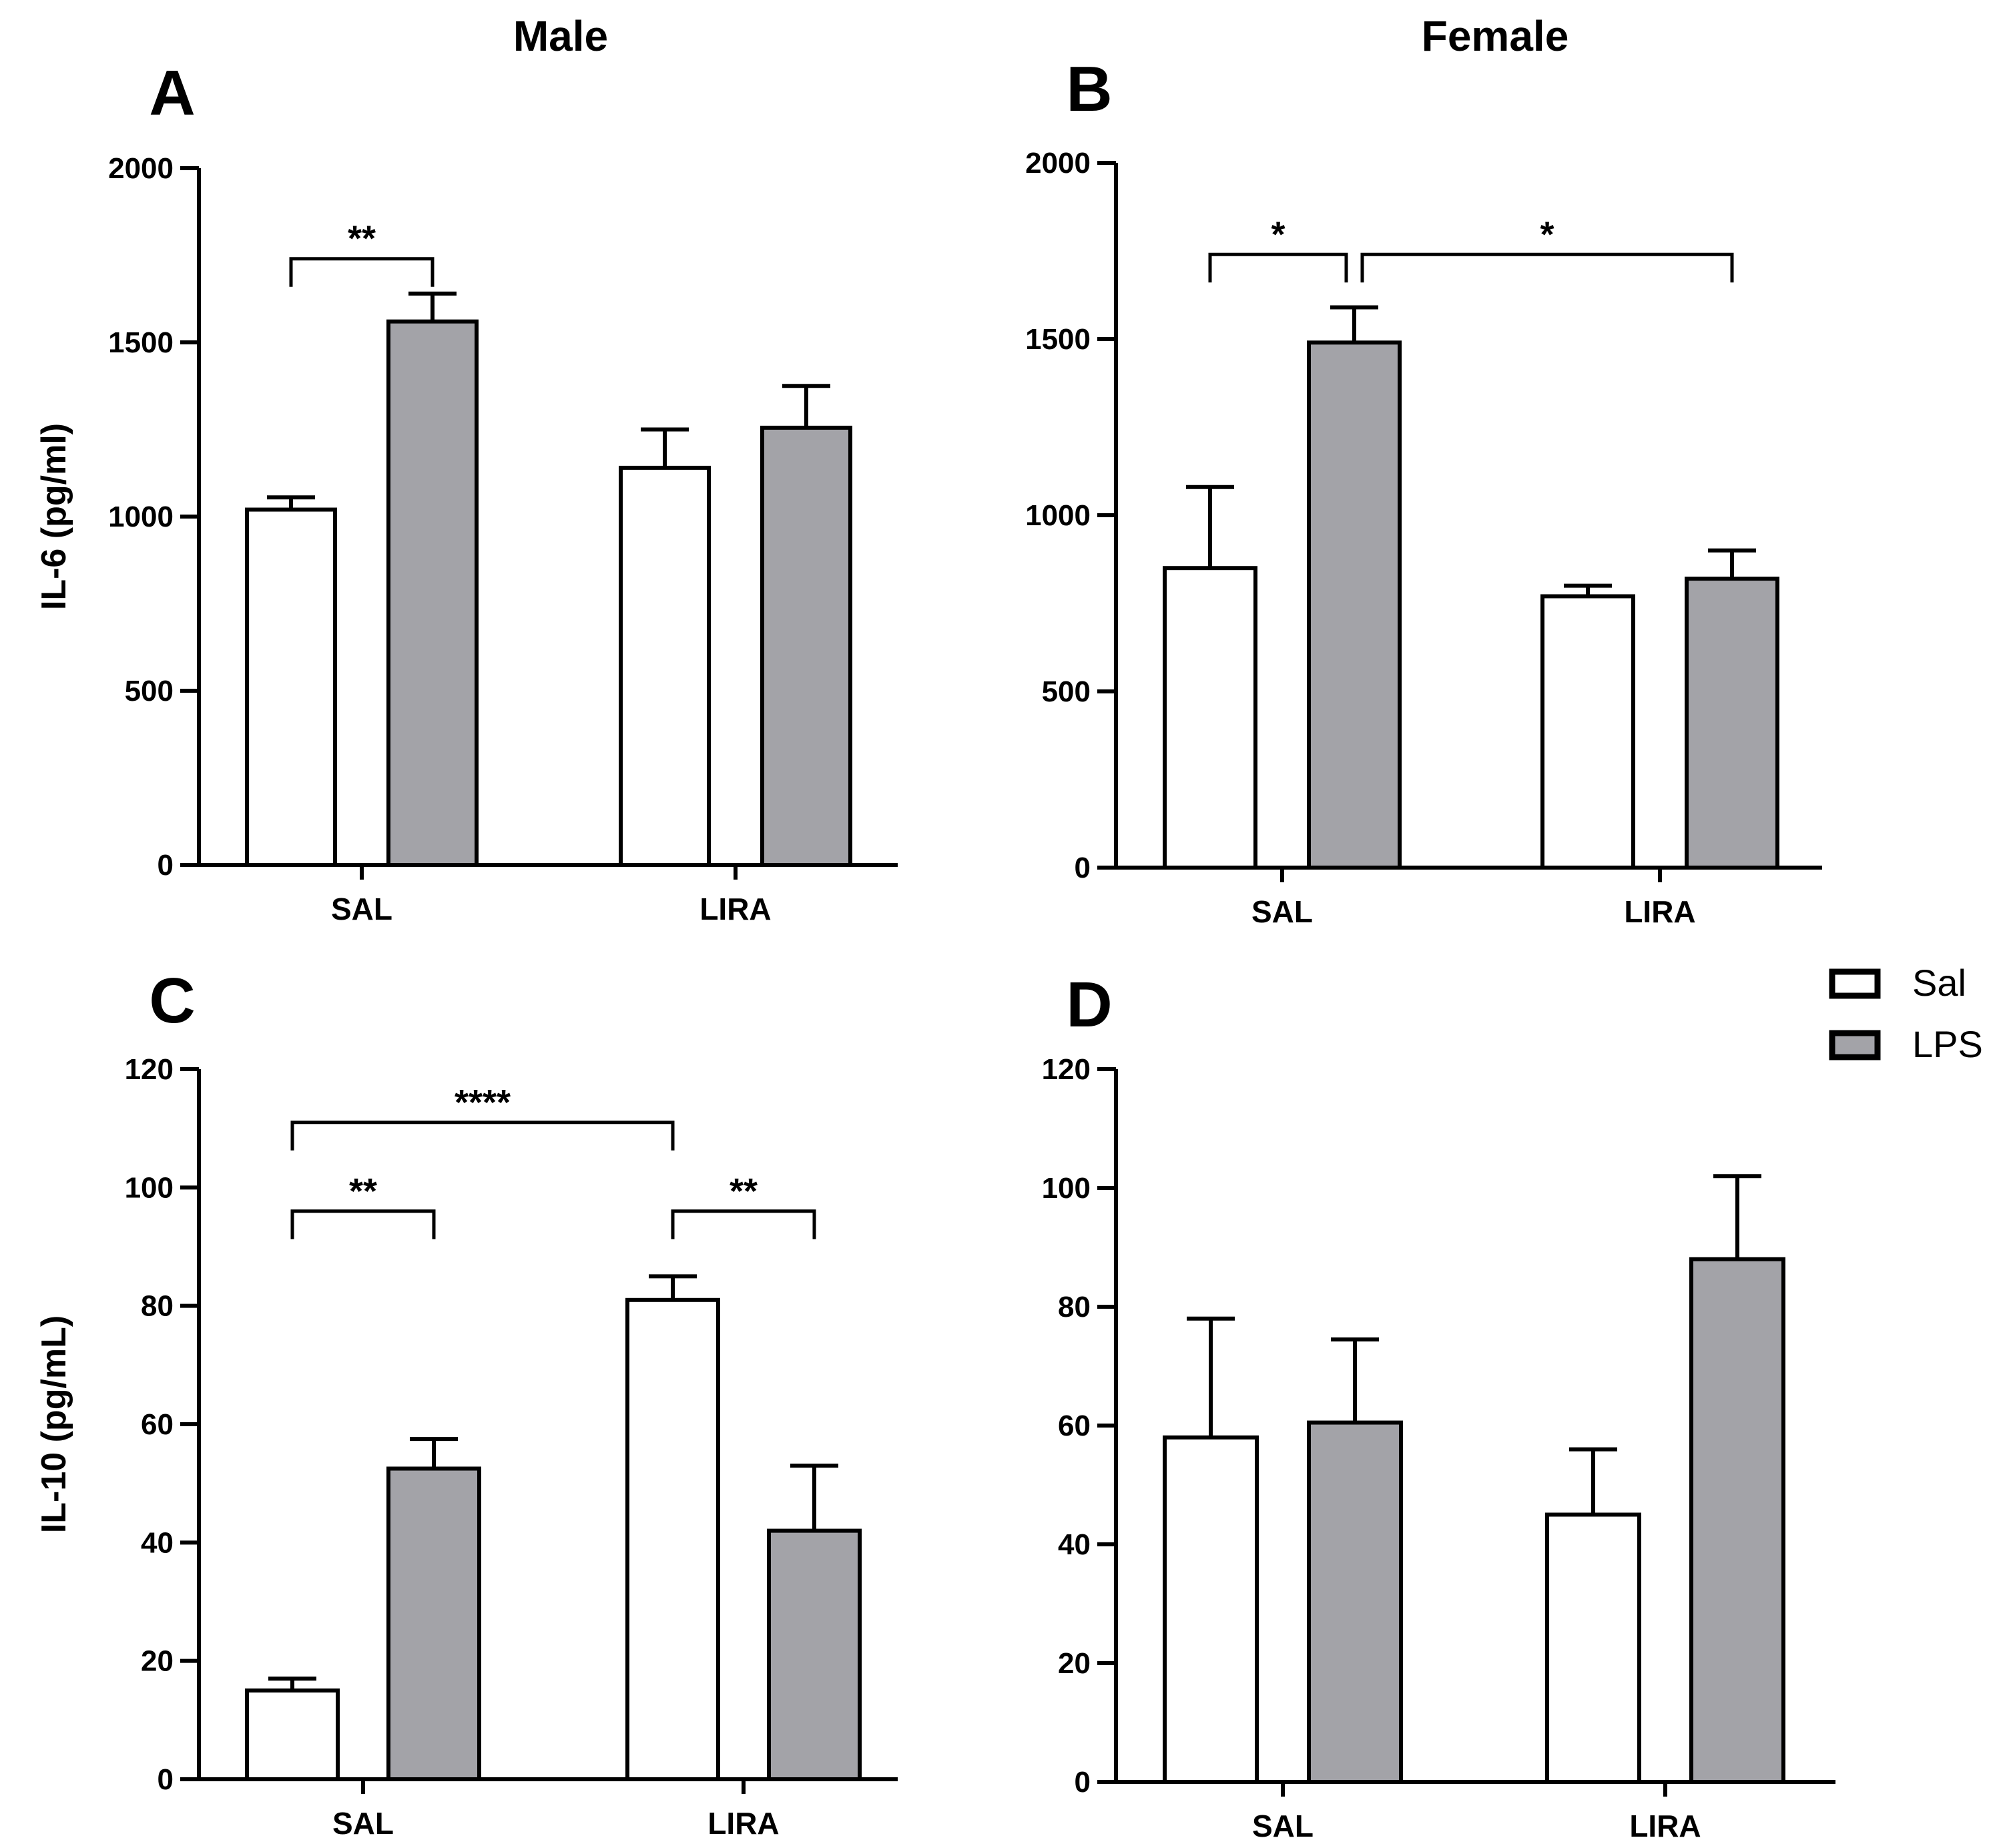 The width and height of the screenshot is (2001, 1848). I want to click on legend-label: LPS, so click(1947, 1044).